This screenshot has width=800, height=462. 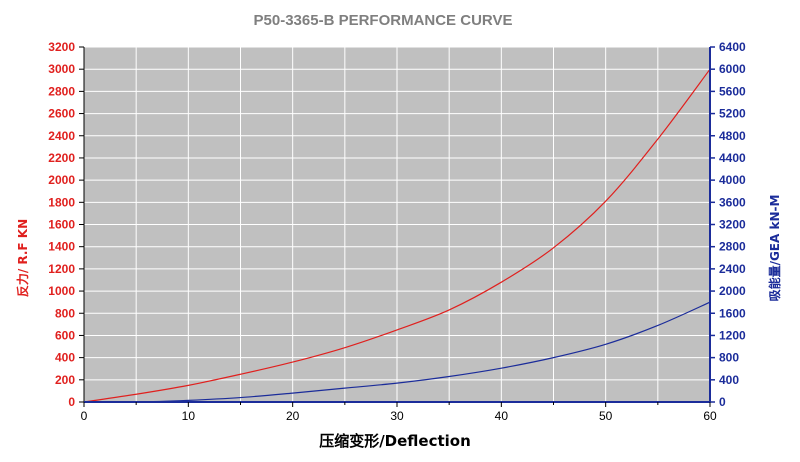 What do you see at coordinates (65, 358) in the screenshot?
I see `left-tick-label: 400` at bounding box center [65, 358].